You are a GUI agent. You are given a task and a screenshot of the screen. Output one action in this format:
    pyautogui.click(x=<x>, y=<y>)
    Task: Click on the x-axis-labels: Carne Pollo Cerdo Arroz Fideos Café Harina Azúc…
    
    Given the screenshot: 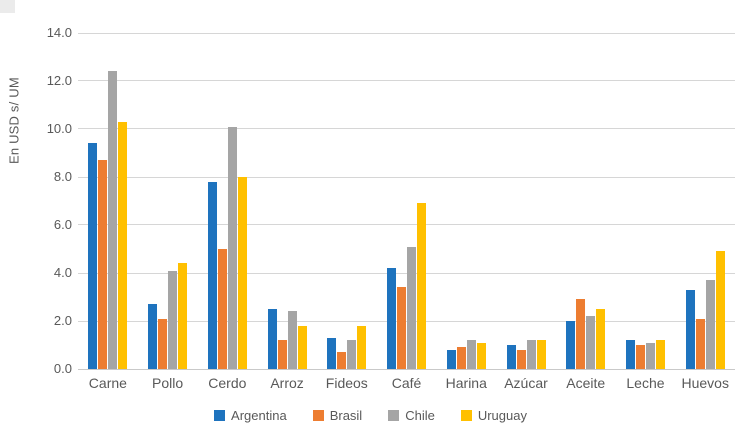 What is the action you would take?
    pyautogui.click(x=406, y=383)
    